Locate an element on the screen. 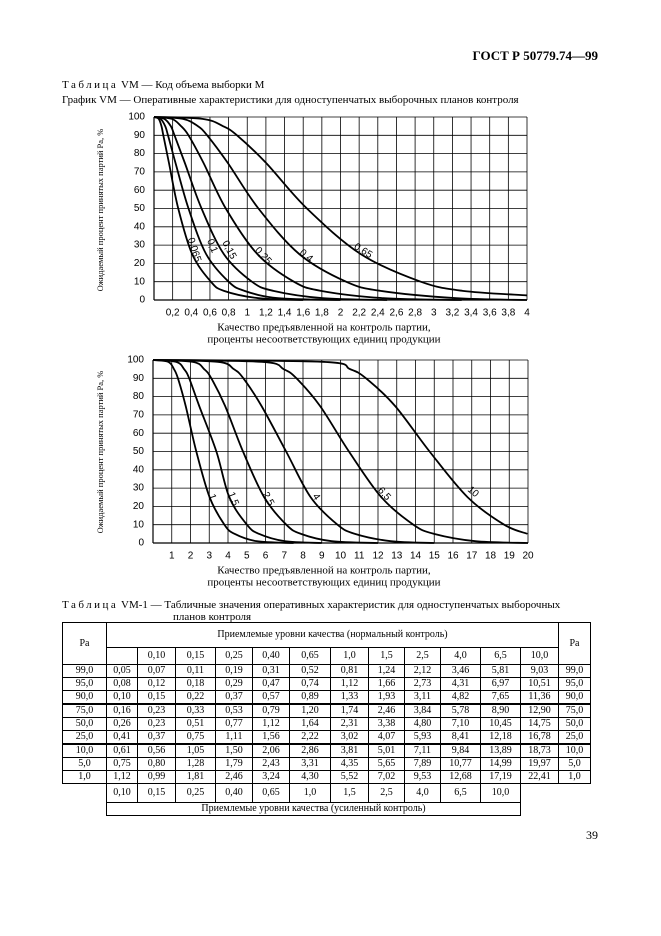 This screenshot has height=936, width=661. table-cell: 2,43 is located at coordinates (271, 764).